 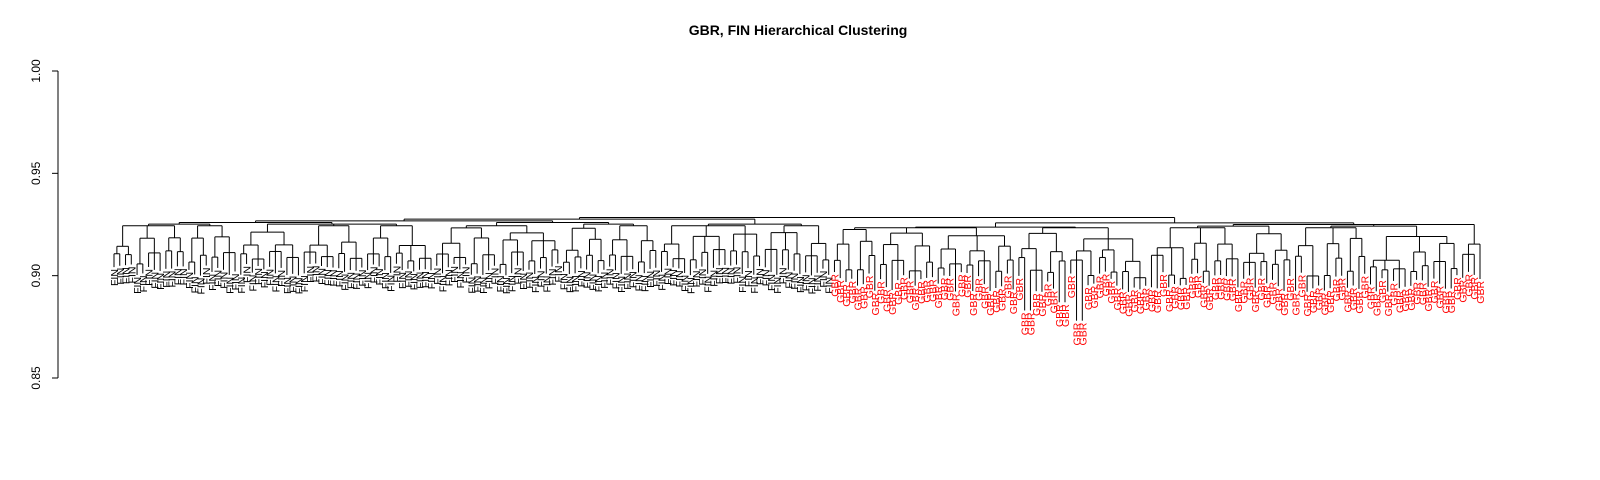 I want to click on y-axis: 0.85 0.90 0.95 1.00, so click(x=44, y=224).